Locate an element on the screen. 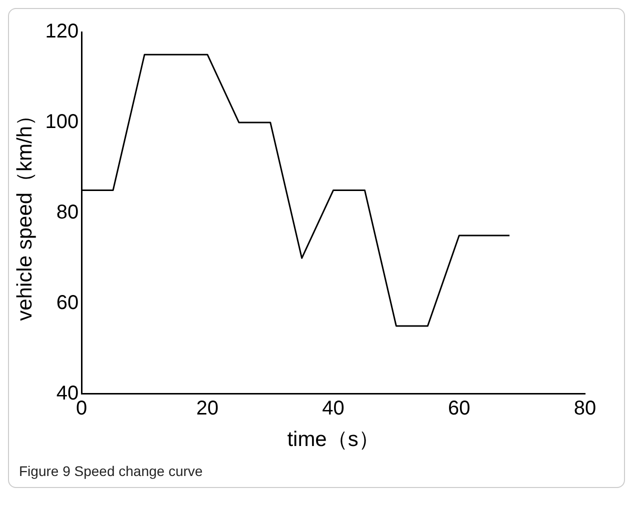 The image size is (633, 505). y-tick-label: 80 is located at coordinates (67, 212).